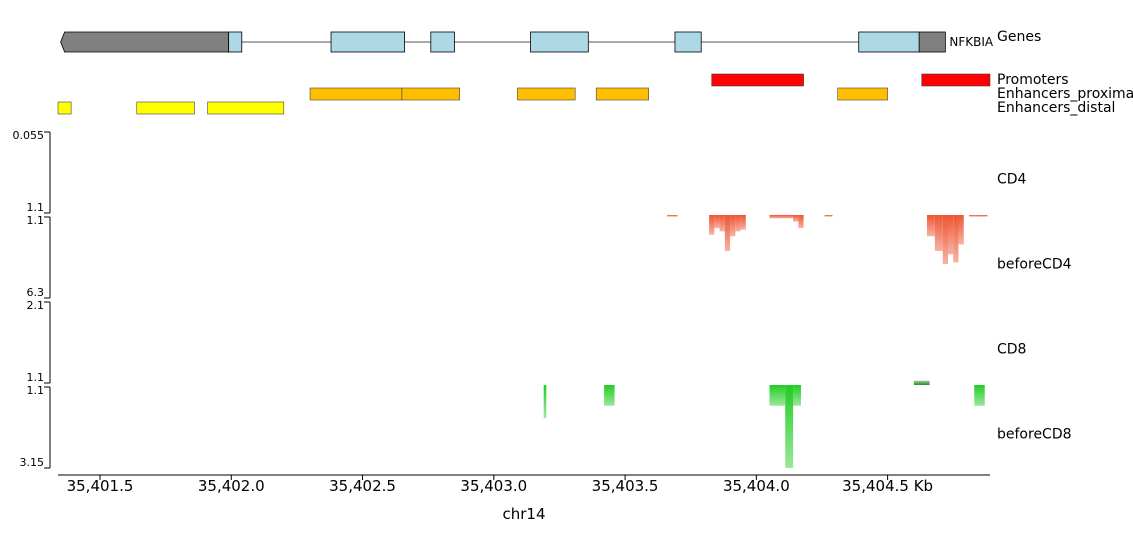  Describe the element at coordinates (1019, 37) in the screenshot. I see `track-label-genes: Genes` at that location.